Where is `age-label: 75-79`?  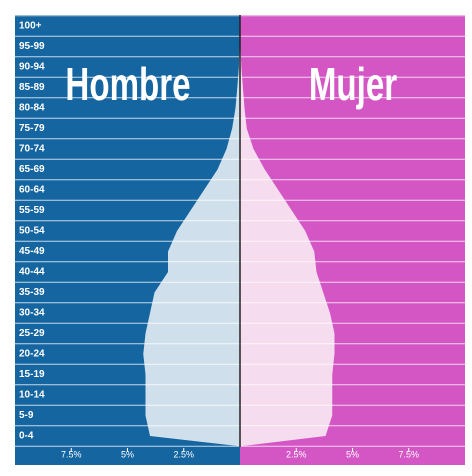 age-label: 75-79 is located at coordinates (32, 128).